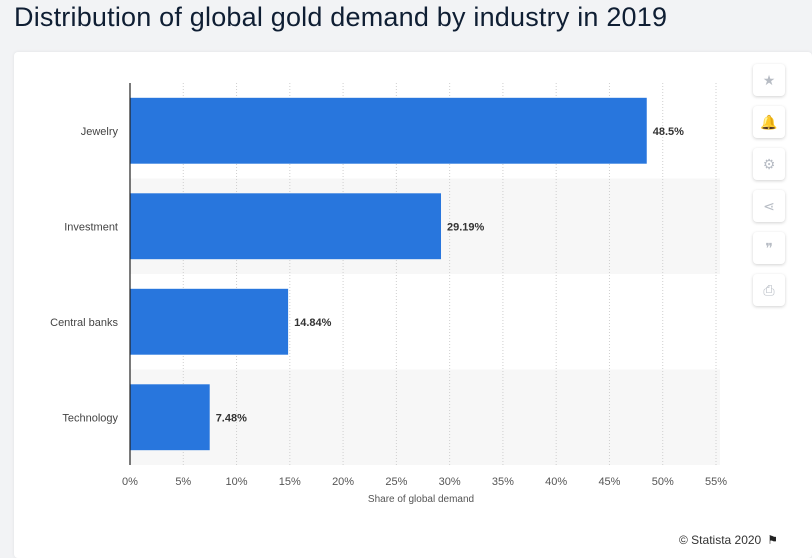 Image resolution: width=812 pixels, height=558 pixels. What do you see at coordinates (663, 482) in the screenshot?
I see `x-tick-label: 50%` at bounding box center [663, 482].